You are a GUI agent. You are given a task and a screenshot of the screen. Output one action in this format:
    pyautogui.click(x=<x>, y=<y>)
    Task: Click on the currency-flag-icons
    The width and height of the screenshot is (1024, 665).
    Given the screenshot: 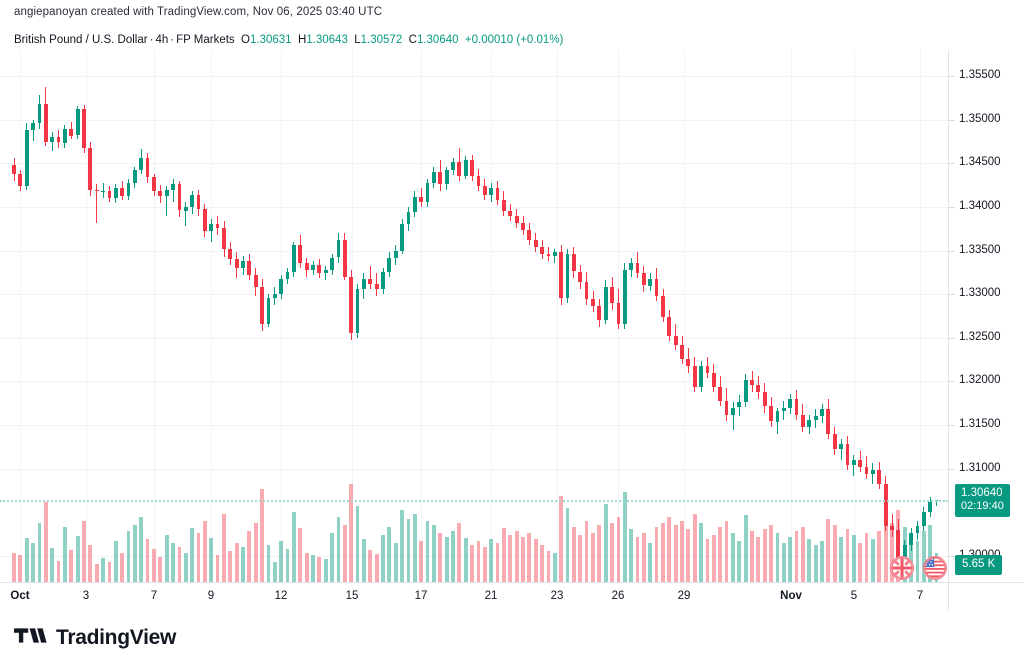 What is the action you would take?
    pyautogui.click(x=918, y=568)
    